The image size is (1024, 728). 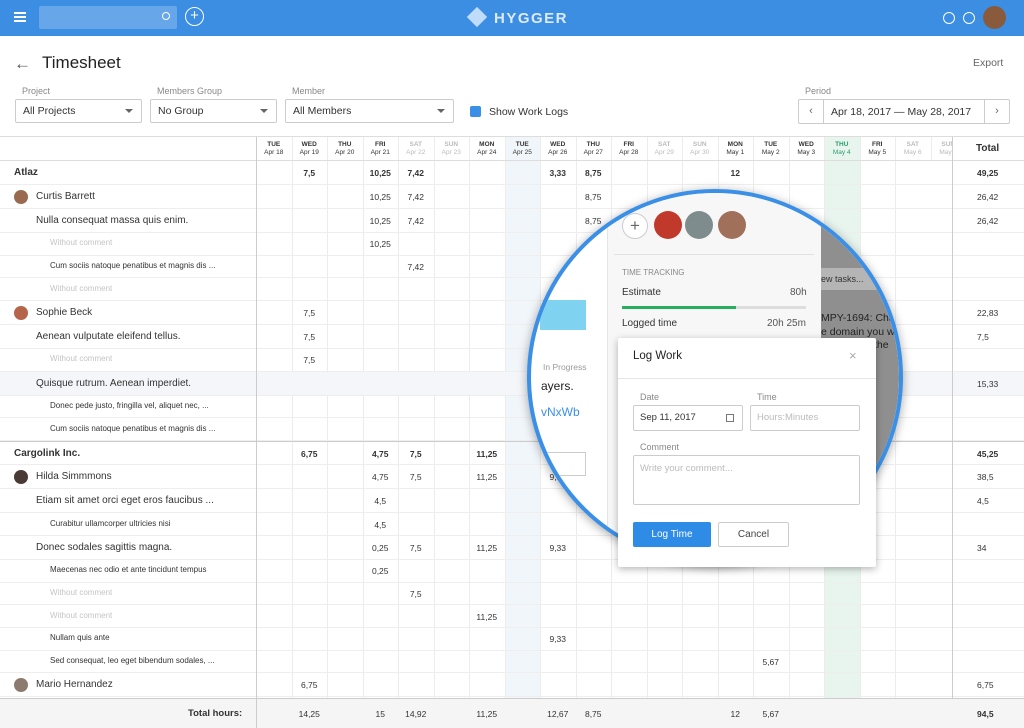 I want to click on date: Apr 29, so click(x=664, y=152).